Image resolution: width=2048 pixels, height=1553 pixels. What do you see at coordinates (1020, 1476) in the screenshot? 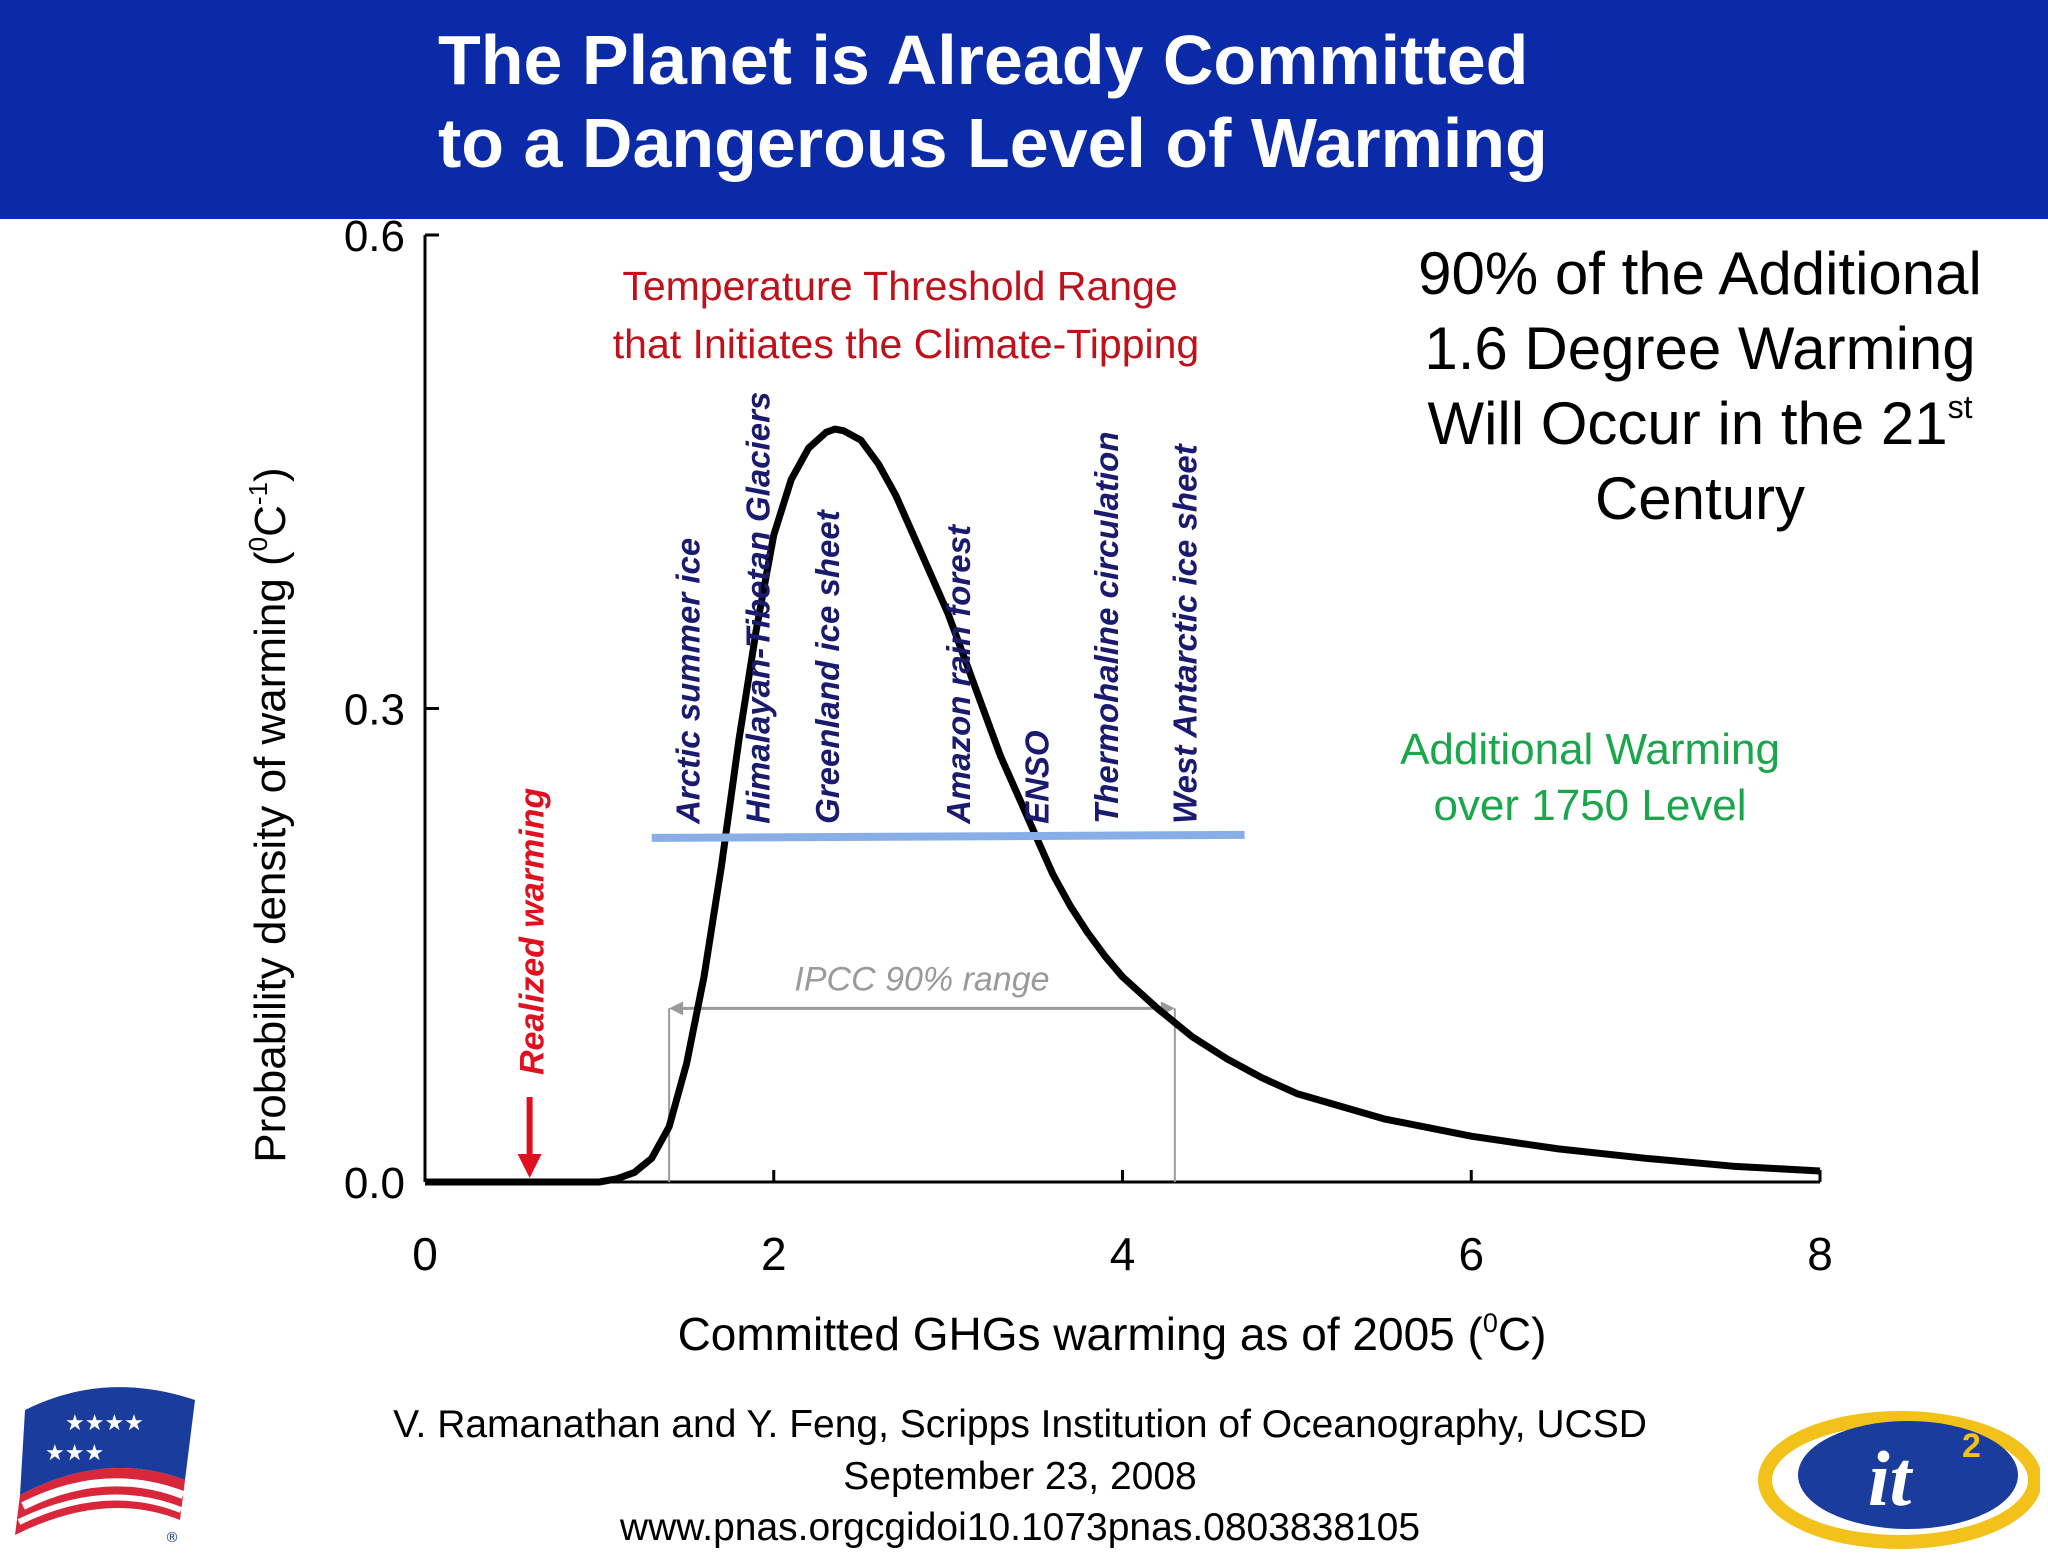
I see `citation-date: September 23, 2008` at bounding box center [1020, 1476].